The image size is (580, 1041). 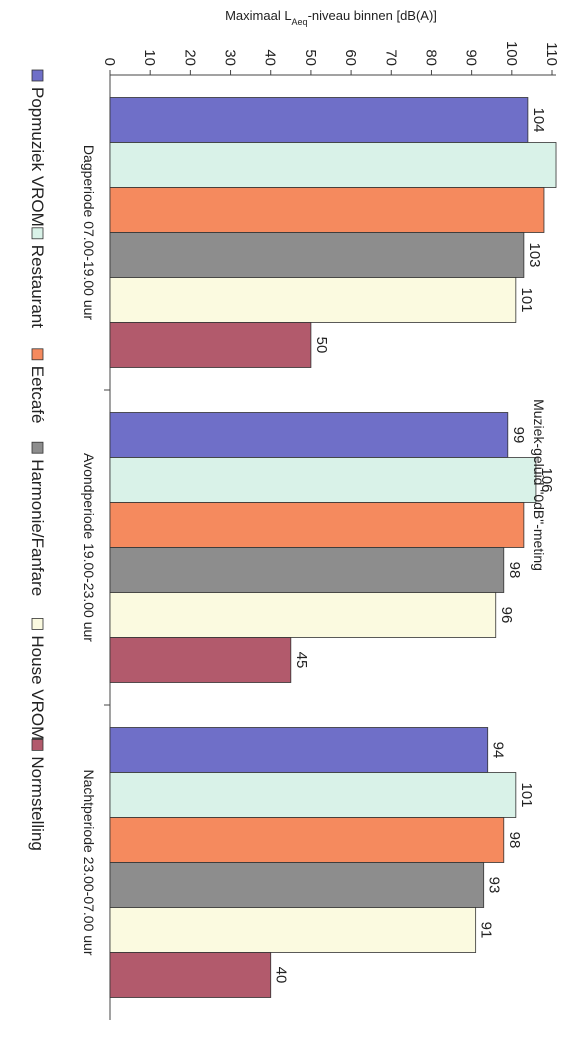 I want to click on legend-label: Normstelling, so click(x=37, y=803).